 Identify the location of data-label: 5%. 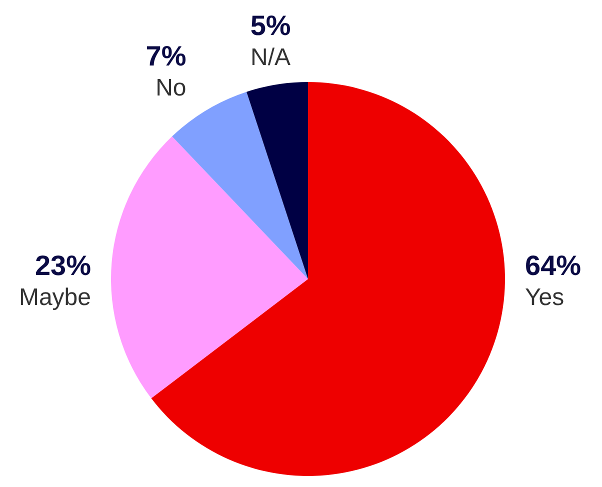
(270, 25).